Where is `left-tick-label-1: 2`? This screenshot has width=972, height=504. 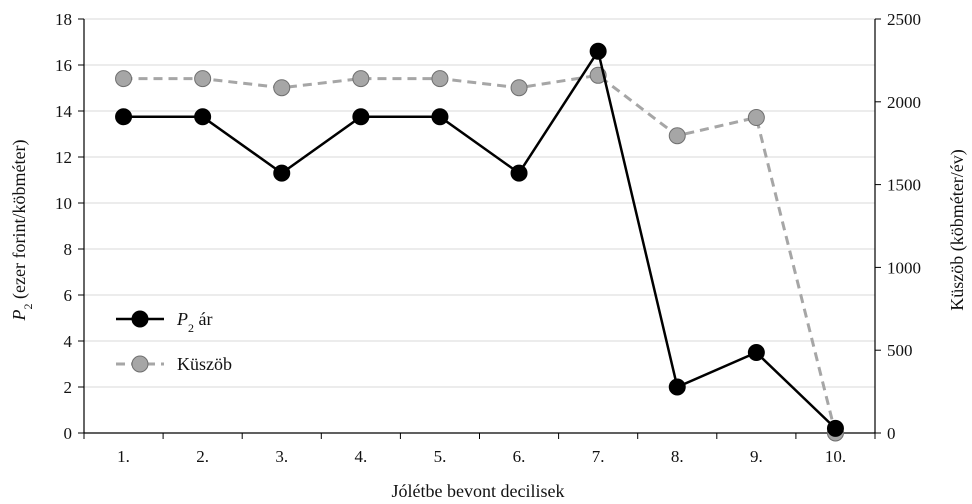
left-tick-label-1: 2 is located at coordinates (68, 387).